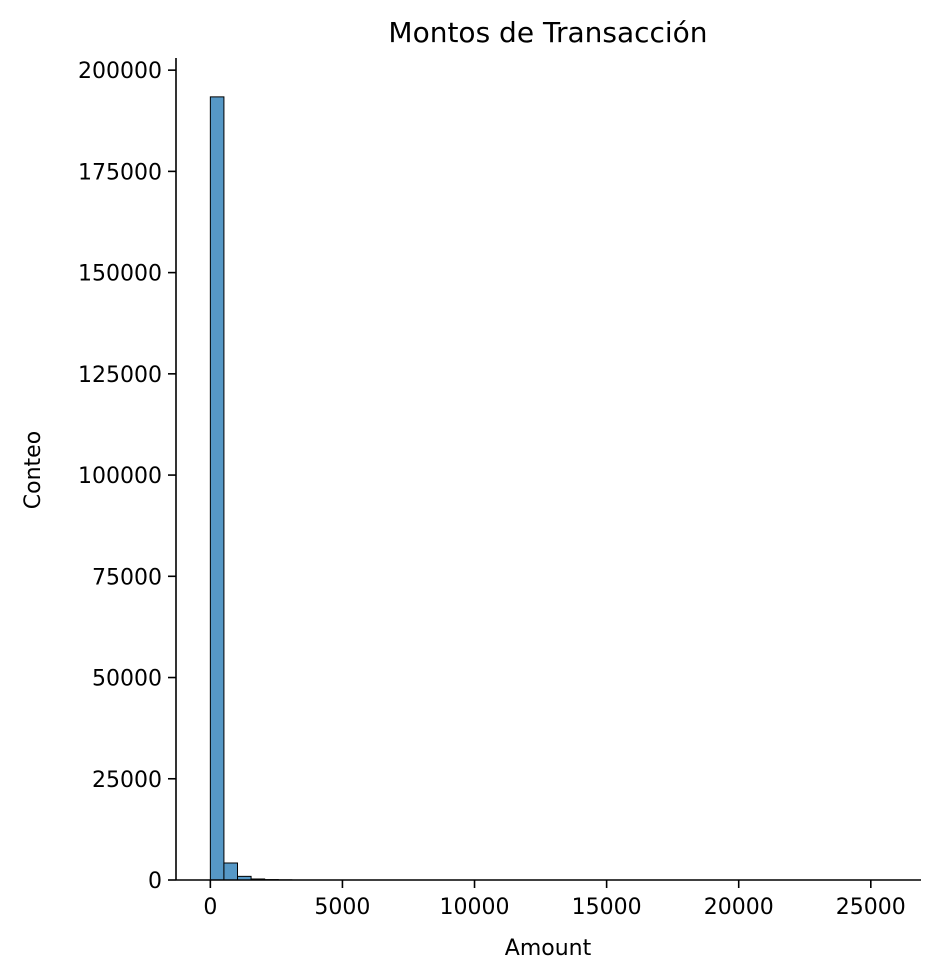 This screenshot has width=940, height=980. What do you see at coordinates (120, 71) in the screenshot?
I see `y-tick-label: 200000` at bounding box center [120, 71].